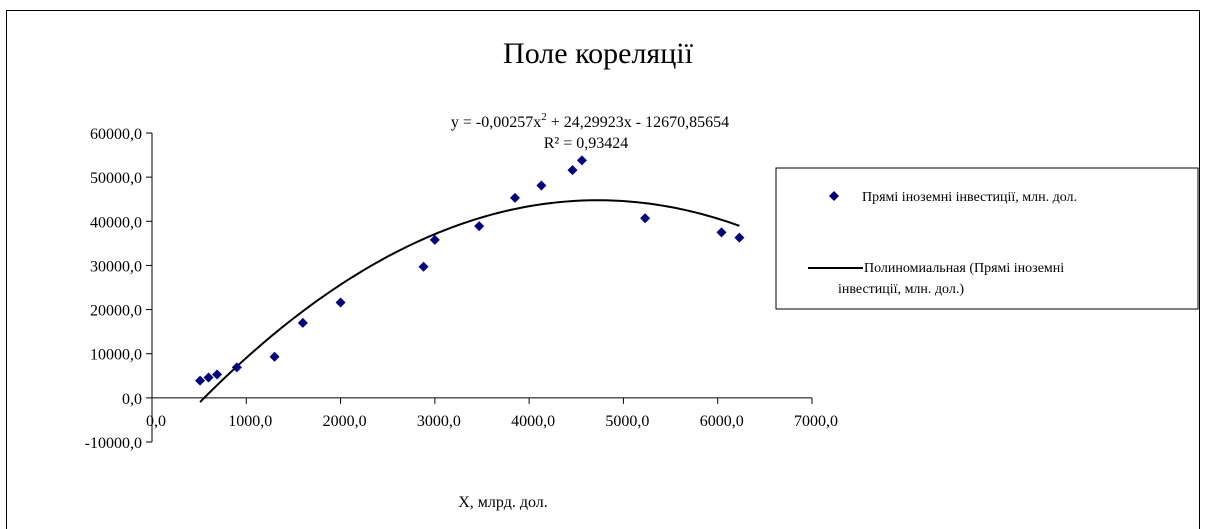 The width and height of the screenshot is (1209, 529). Describe the element at coordinates (964, 268) in the screenshot. I see `legend-label-trend-line-1: Полиномиальная (Прямі іноземні` at that location.